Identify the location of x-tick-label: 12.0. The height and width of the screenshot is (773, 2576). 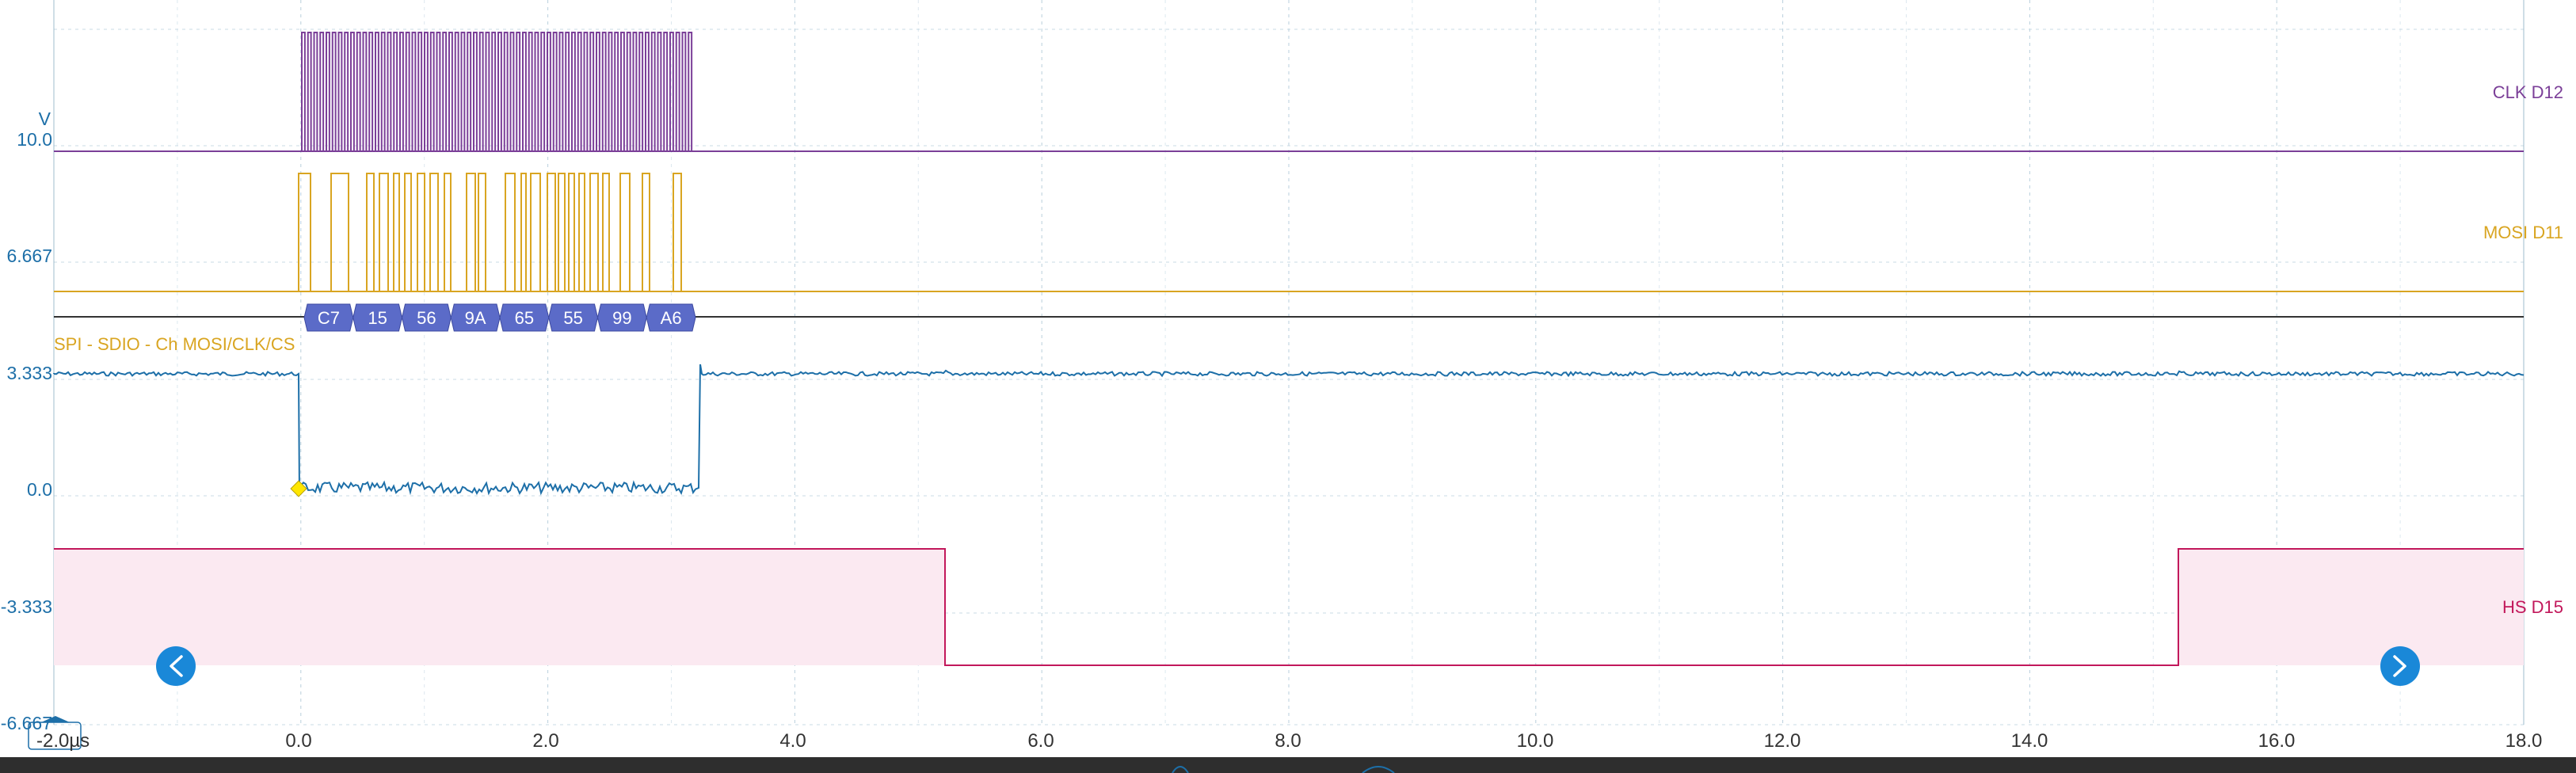
(1783, 741).